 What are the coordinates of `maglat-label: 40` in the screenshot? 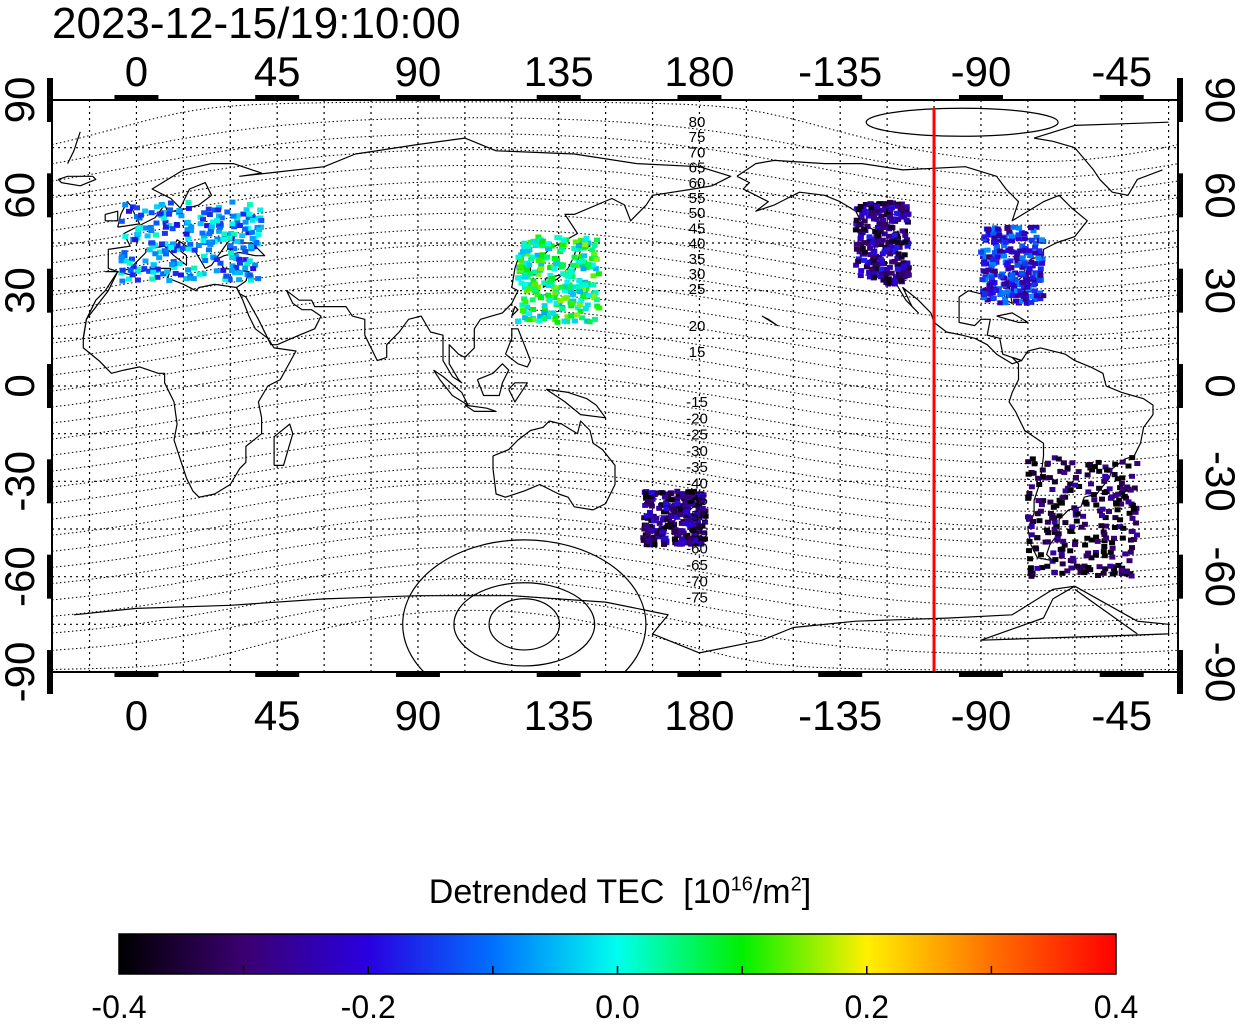 It's located at (697, 244).